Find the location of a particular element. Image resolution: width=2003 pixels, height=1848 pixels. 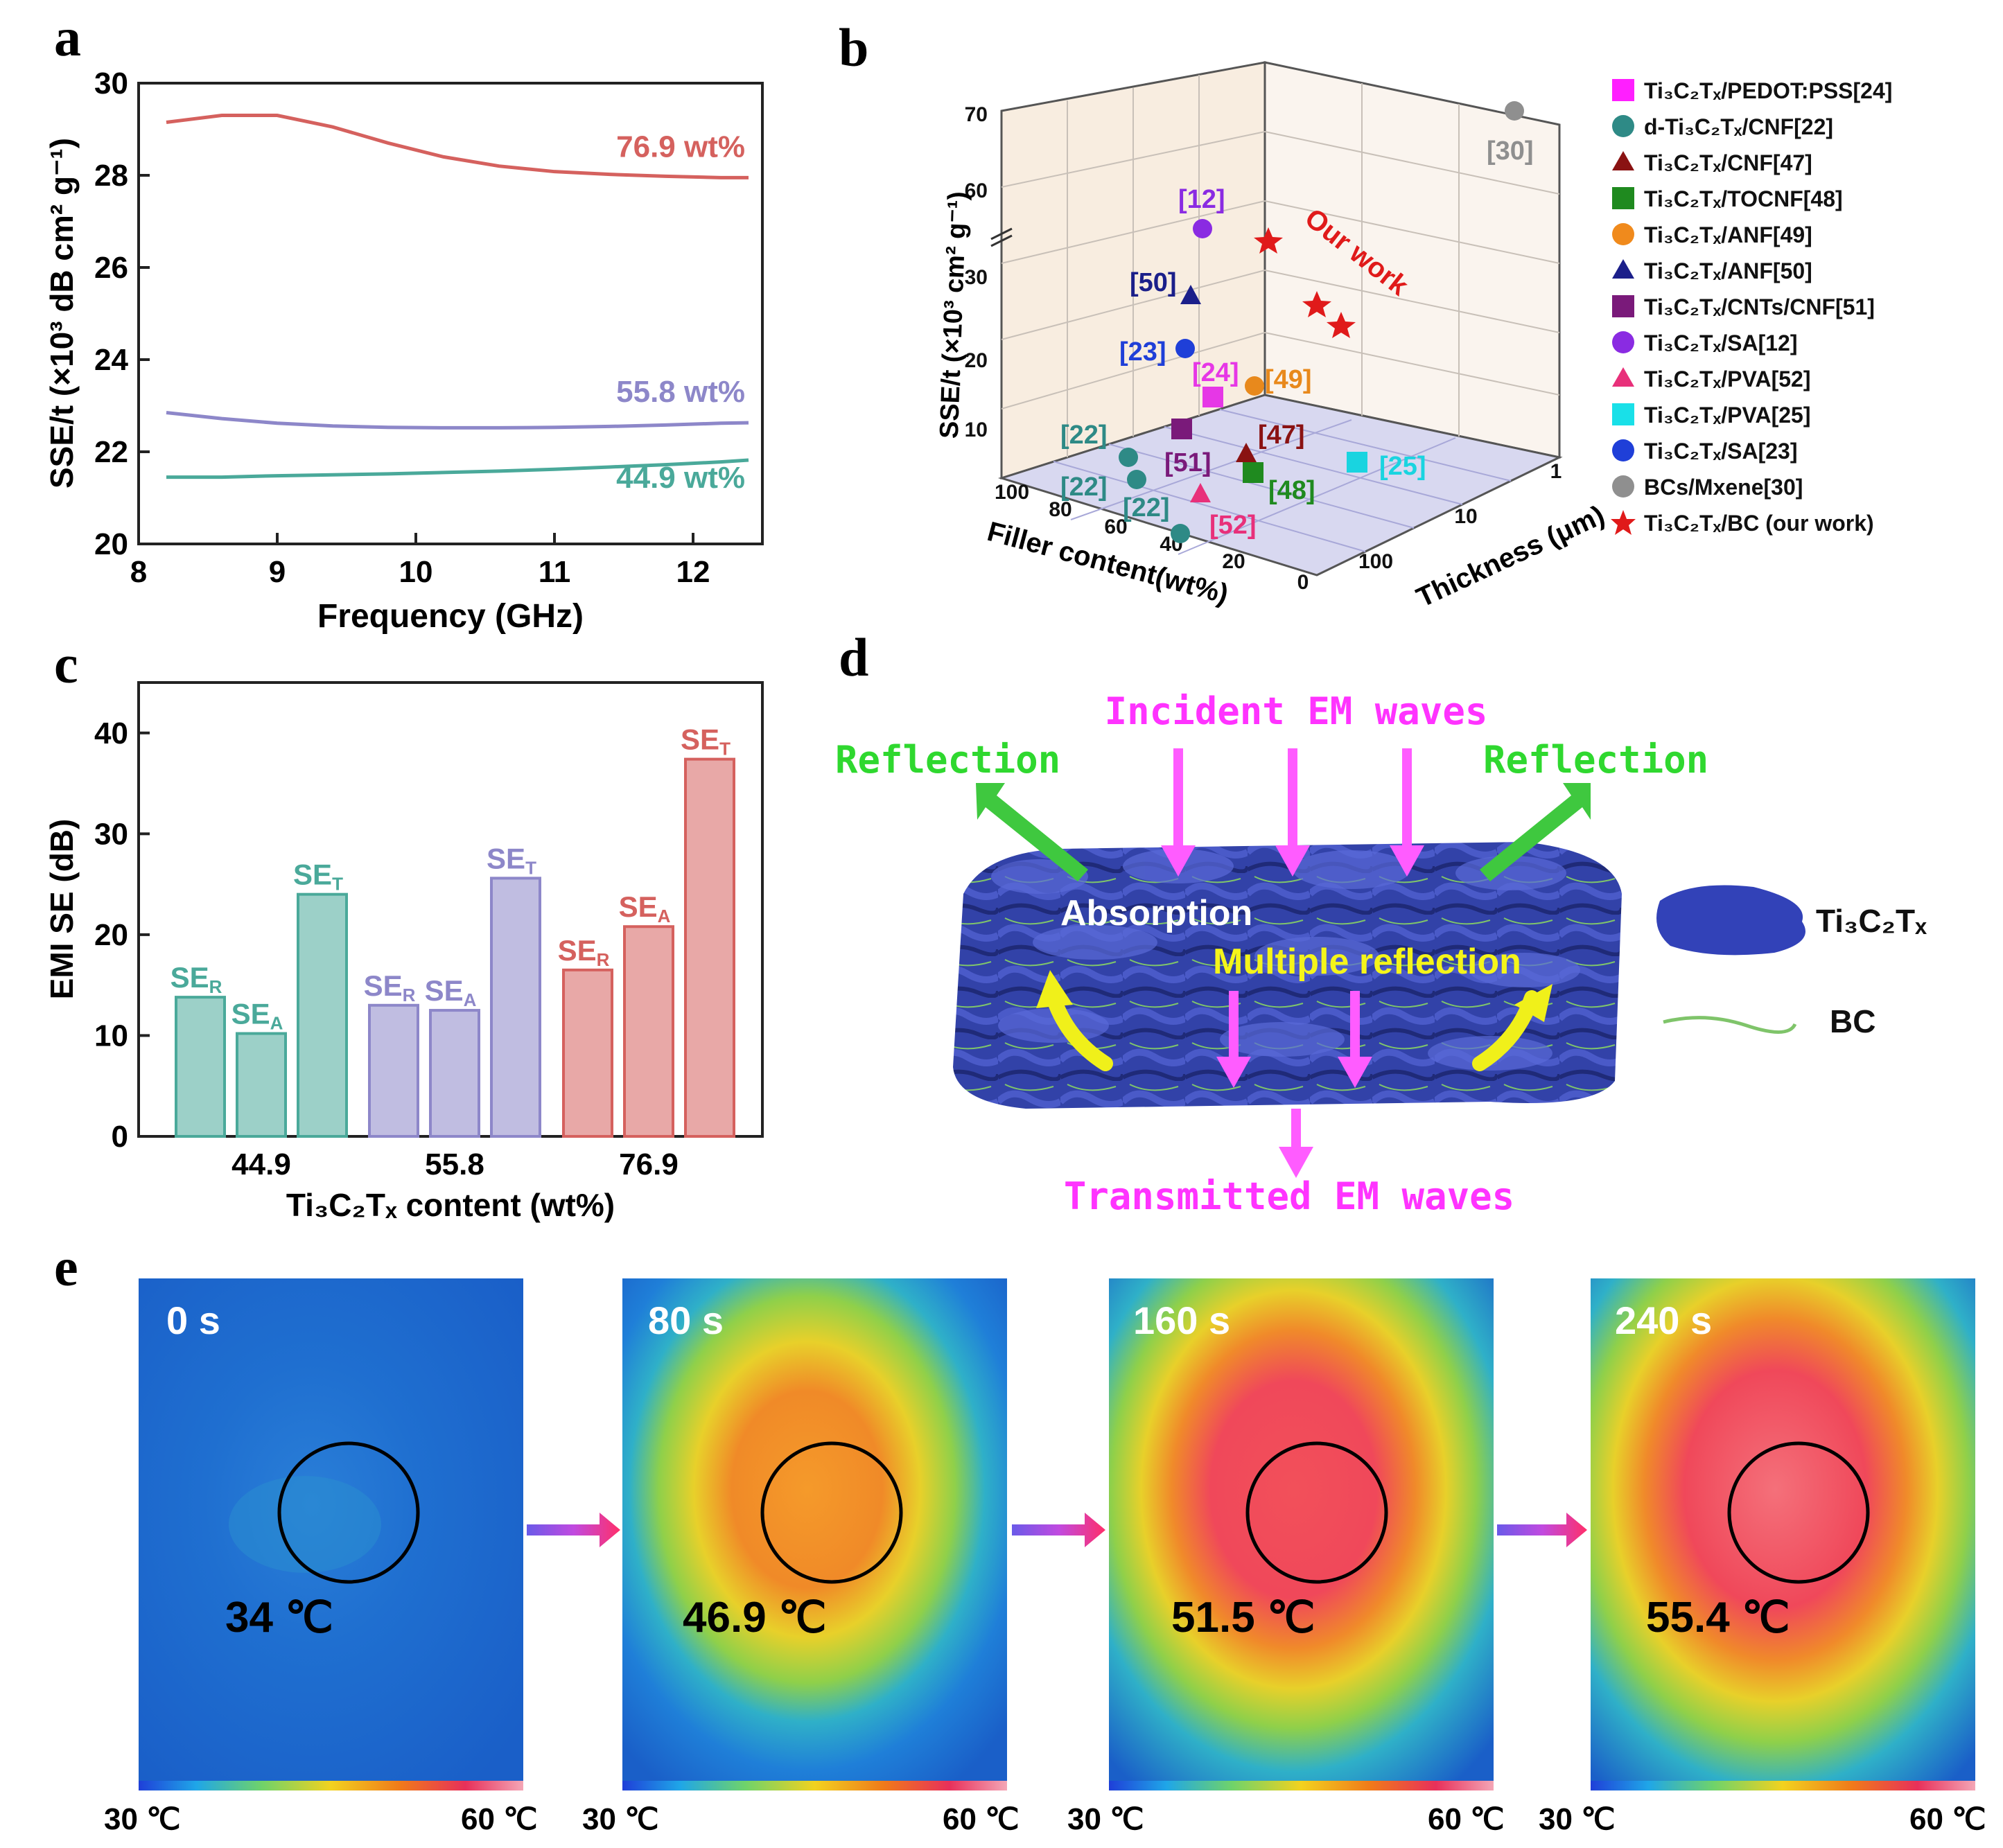

time-label-1: 80 s is located at coordinates (686, 1320).